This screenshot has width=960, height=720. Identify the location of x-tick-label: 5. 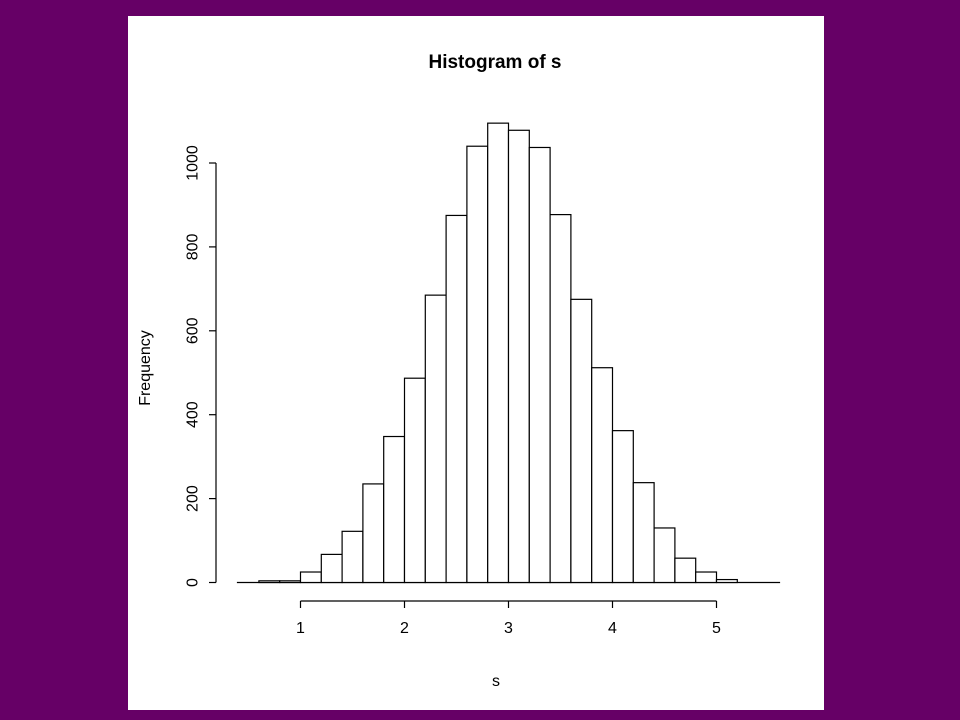
(716, 628).